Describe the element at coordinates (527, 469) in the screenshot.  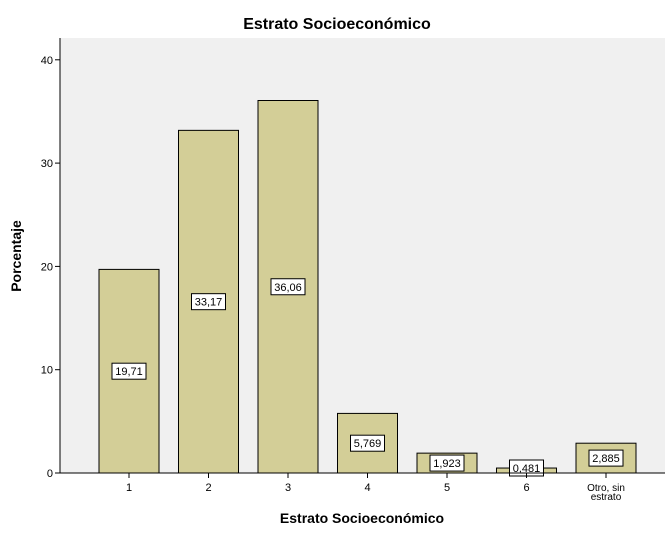
I see `data-label: 0,481` at that location.